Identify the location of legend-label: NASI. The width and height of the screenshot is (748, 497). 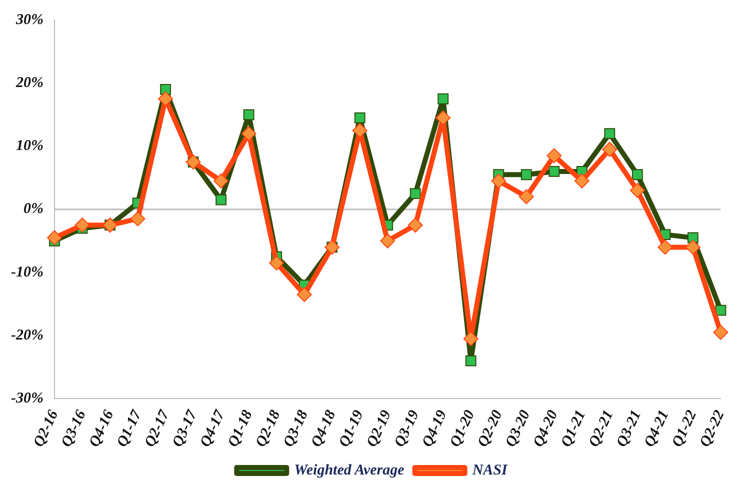
(490, 470).